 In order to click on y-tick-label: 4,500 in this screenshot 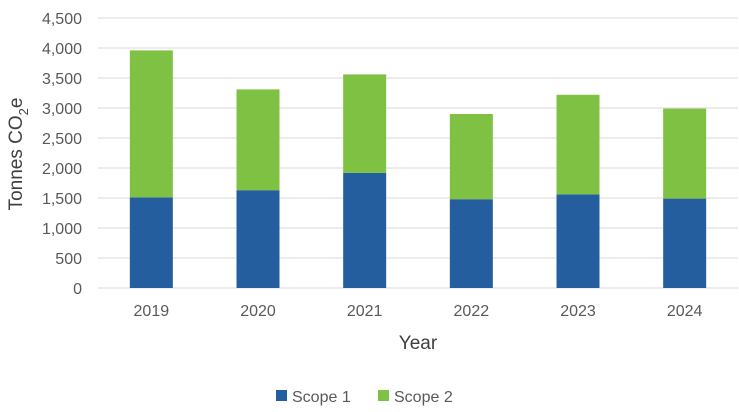, I will do `click(62, 19)`.